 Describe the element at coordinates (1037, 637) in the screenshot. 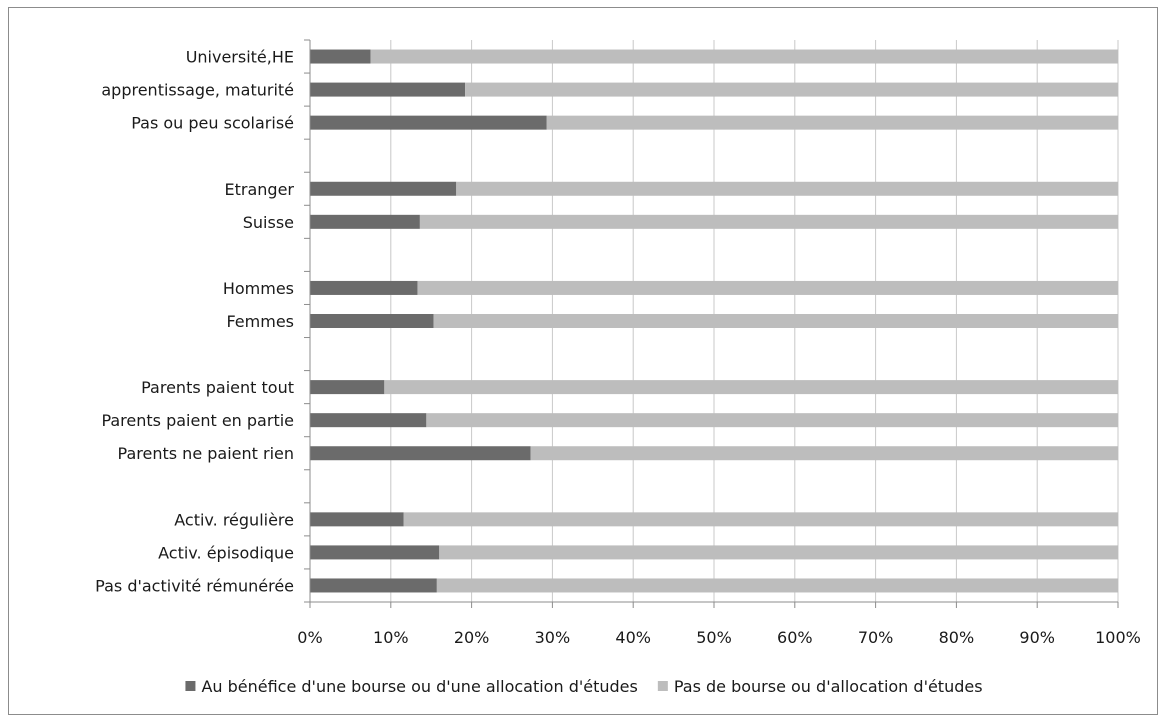

I see `x-tick-label: 90%` at that location.